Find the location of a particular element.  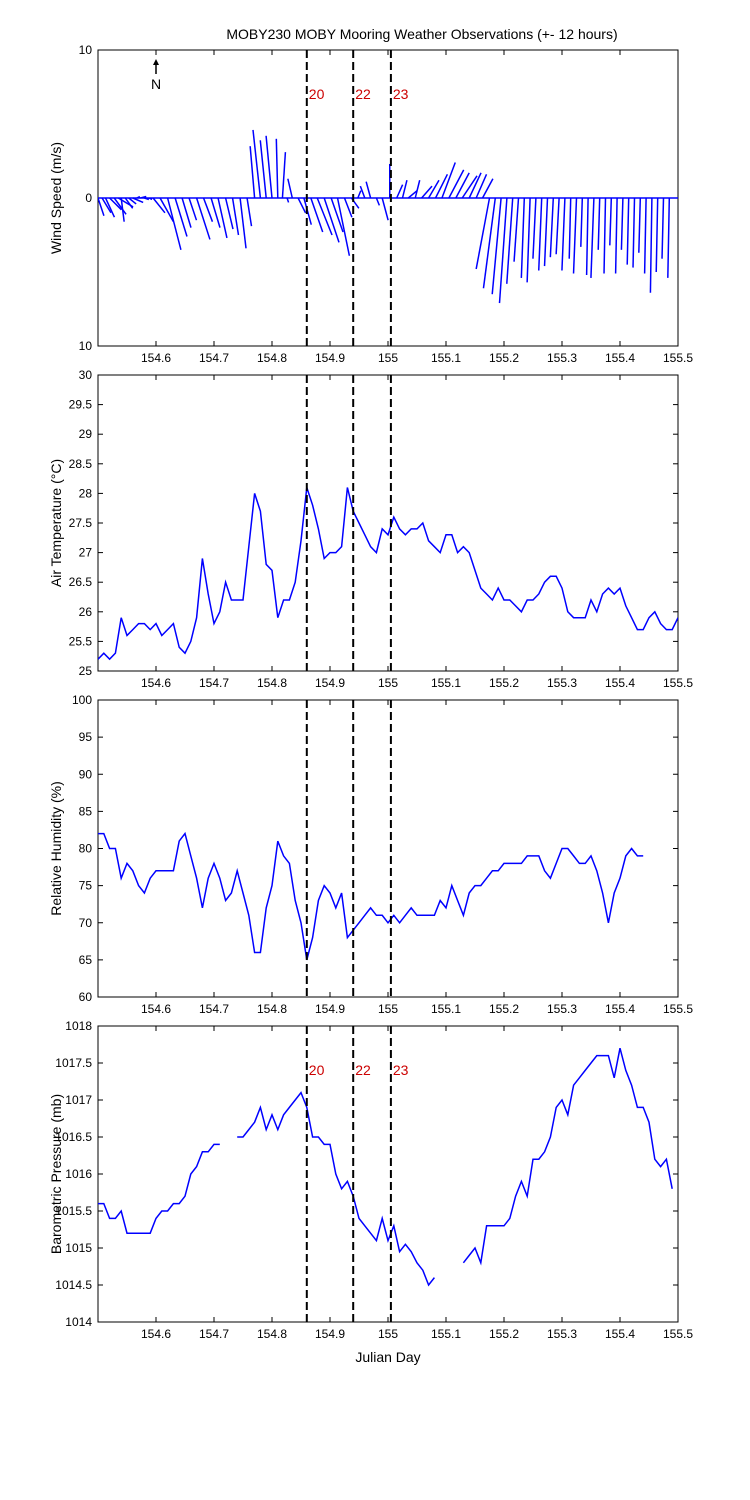

x-axis-label: Julian Day is located at coordinates (387, 1357).